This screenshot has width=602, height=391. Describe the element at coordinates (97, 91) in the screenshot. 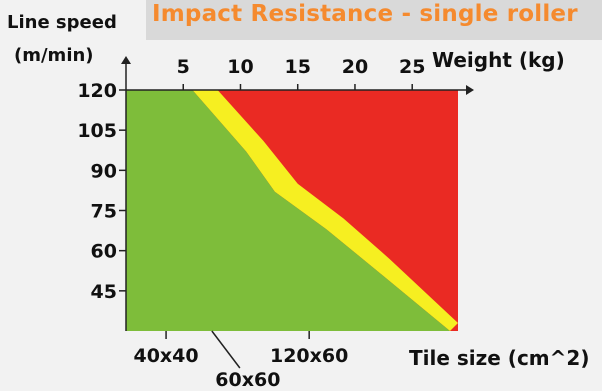

I see `y-tick-label: 120` at that location.